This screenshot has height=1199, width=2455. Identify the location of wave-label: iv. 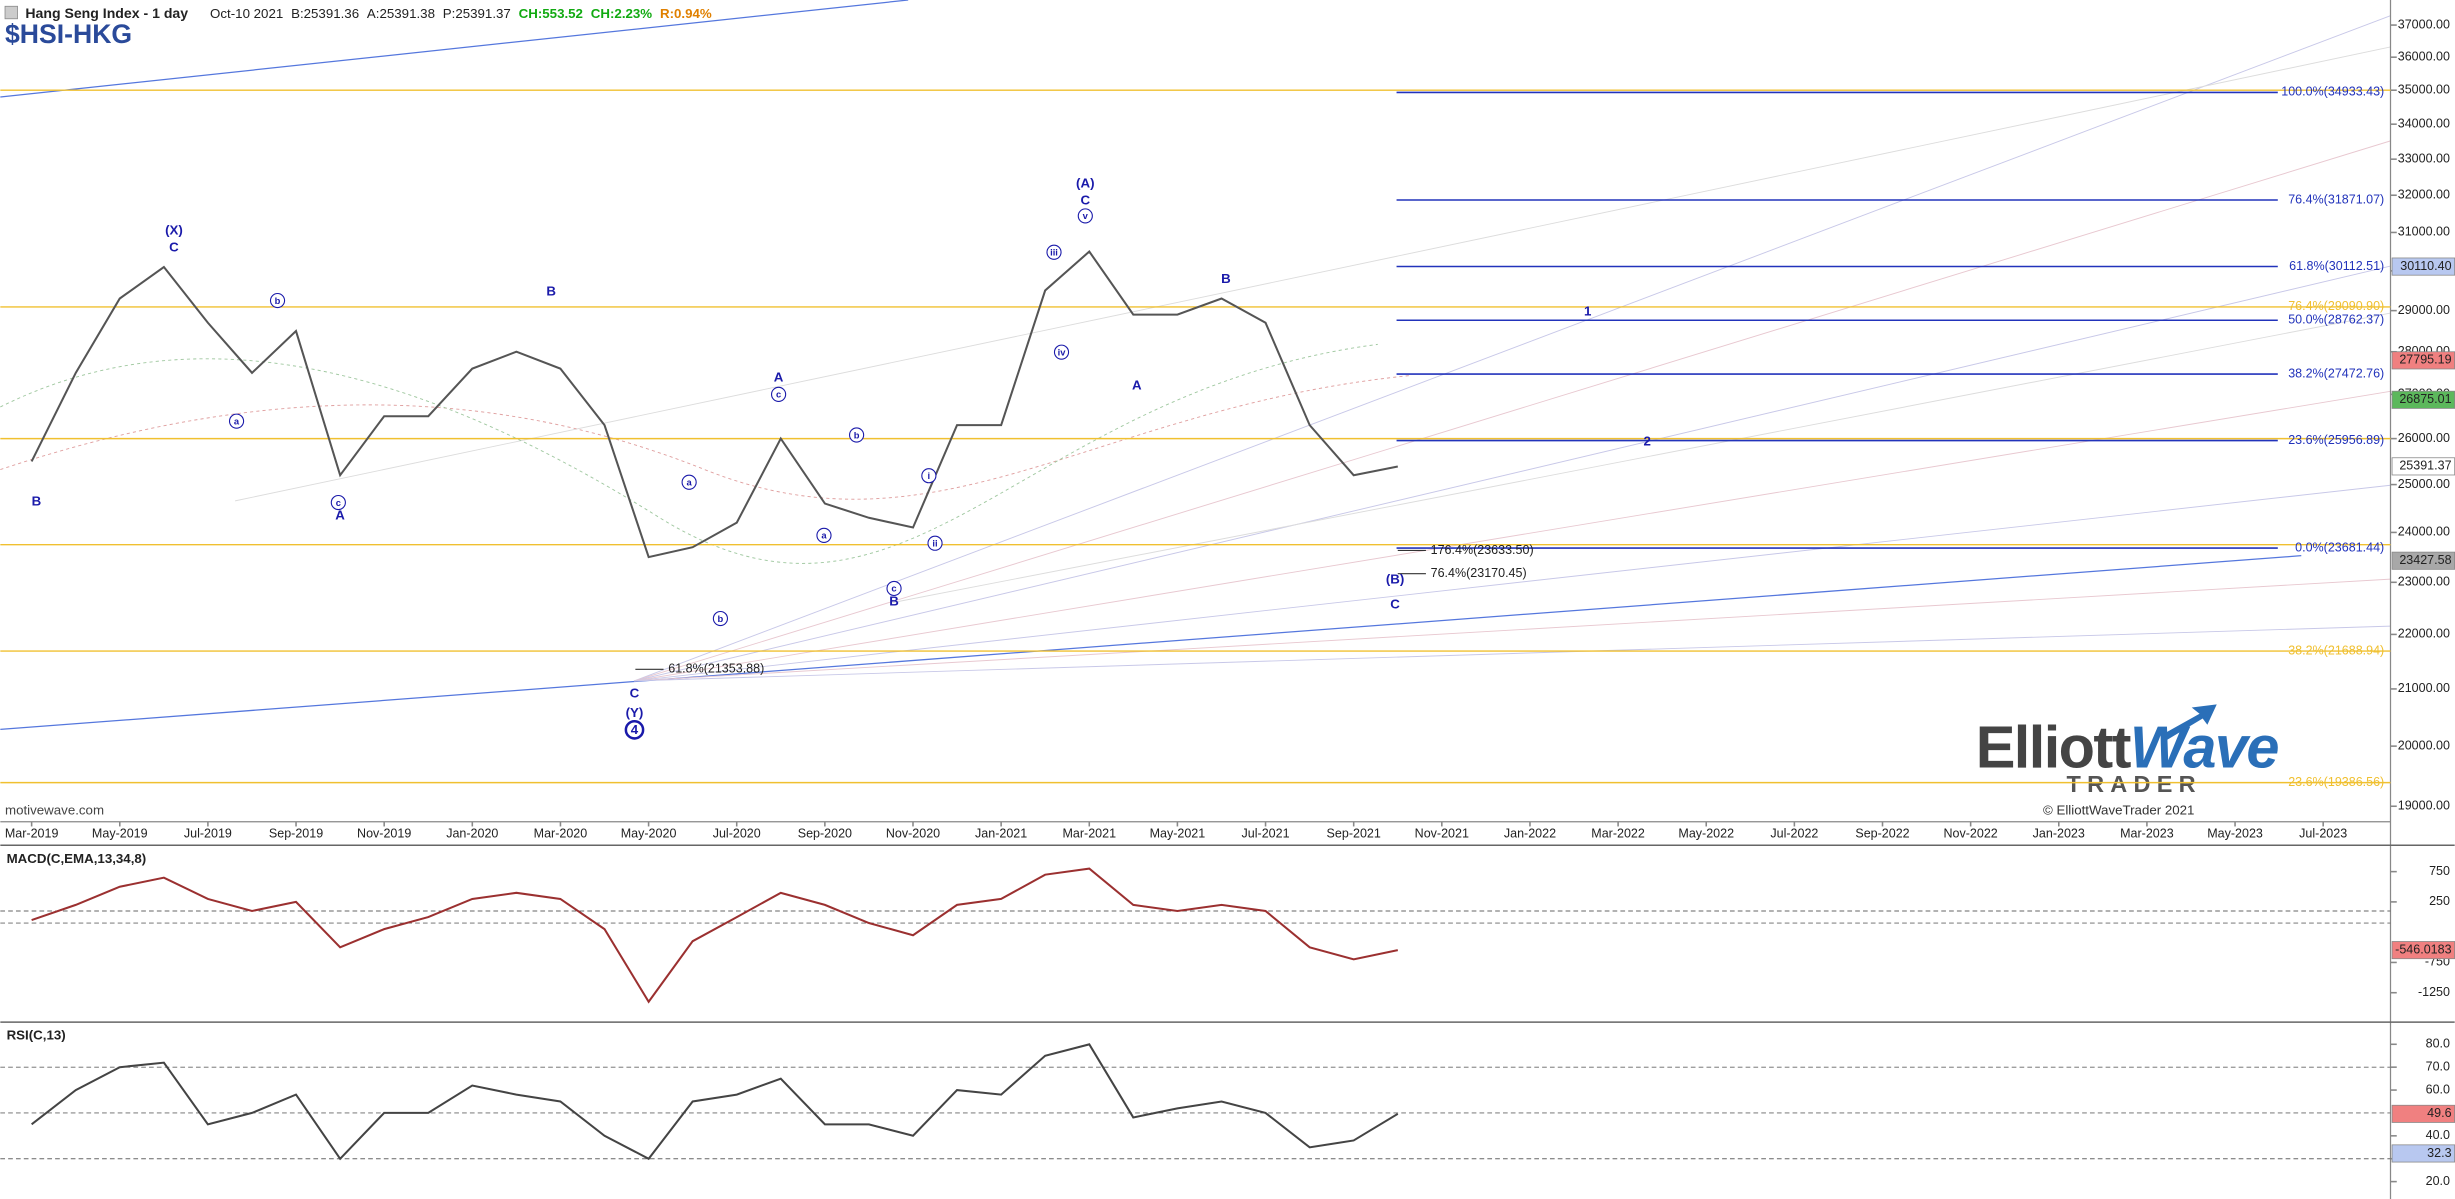
(1062, 351).